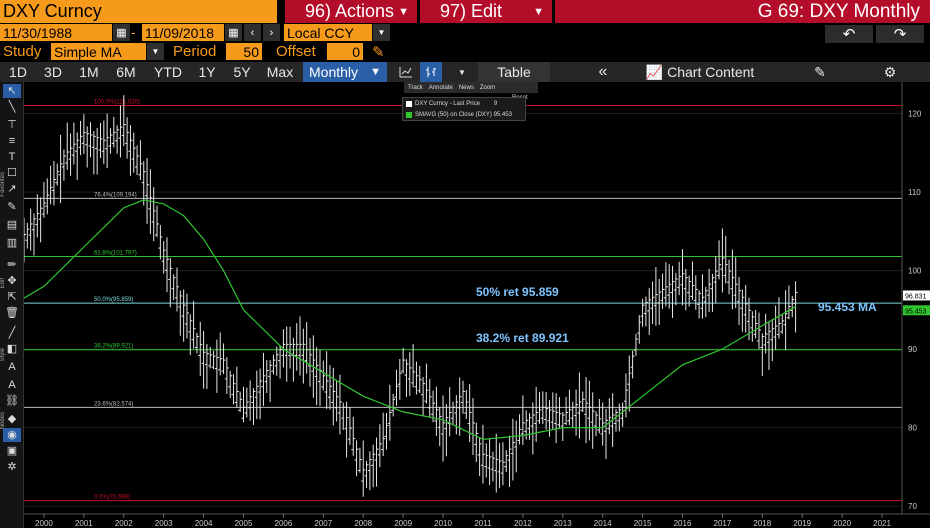  What do you see at coordinates (12, 435) in the screenshot?
I see `node-edit-icon: ◉` at bounding box center [12, 435].